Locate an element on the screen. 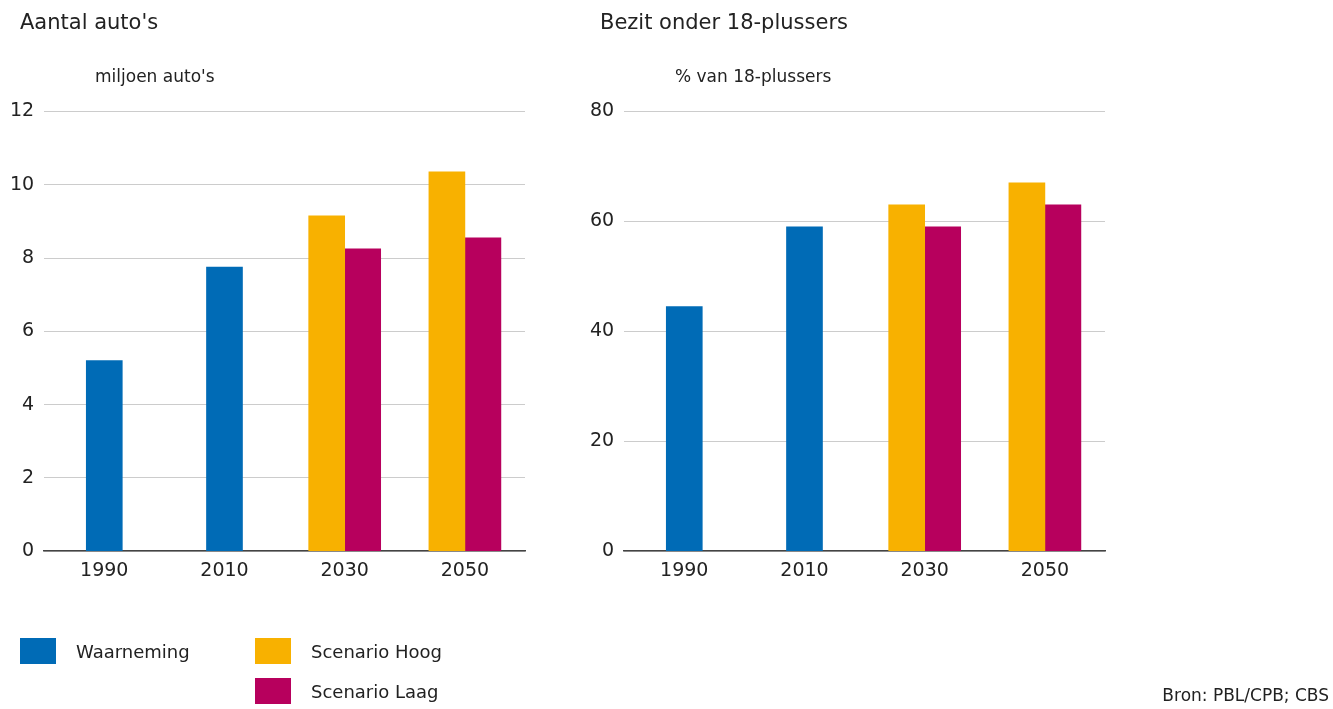  y-tick-label: 80 is located at coordinates (602, 109).